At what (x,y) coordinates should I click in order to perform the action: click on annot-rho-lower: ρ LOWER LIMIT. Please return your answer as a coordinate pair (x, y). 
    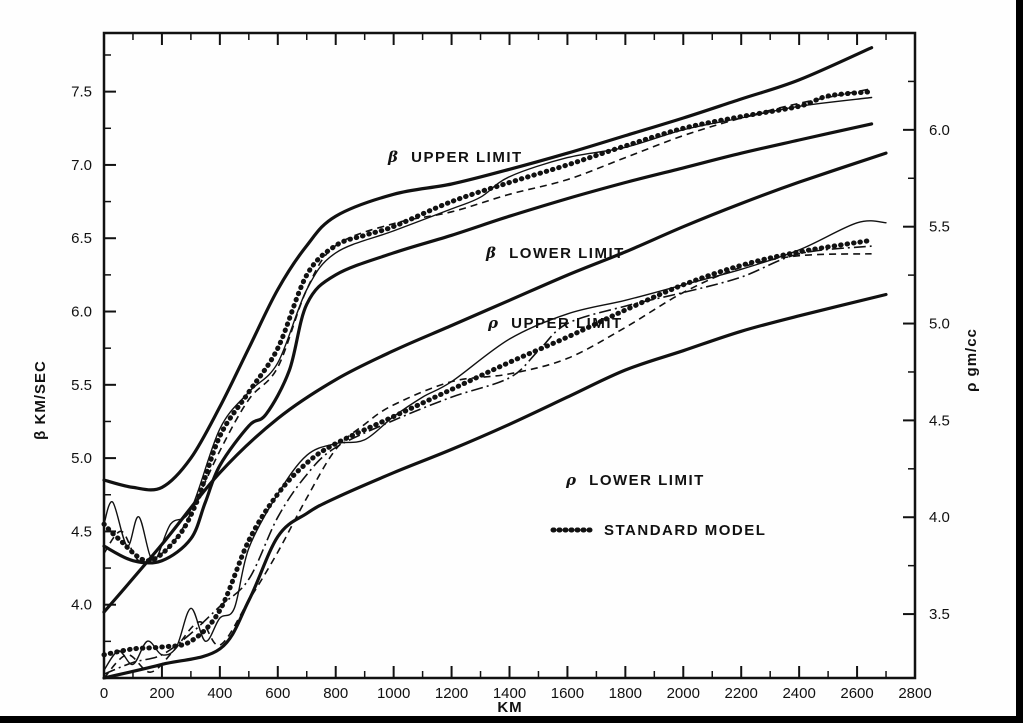
    Looking at the image, I should click on (635, 480).